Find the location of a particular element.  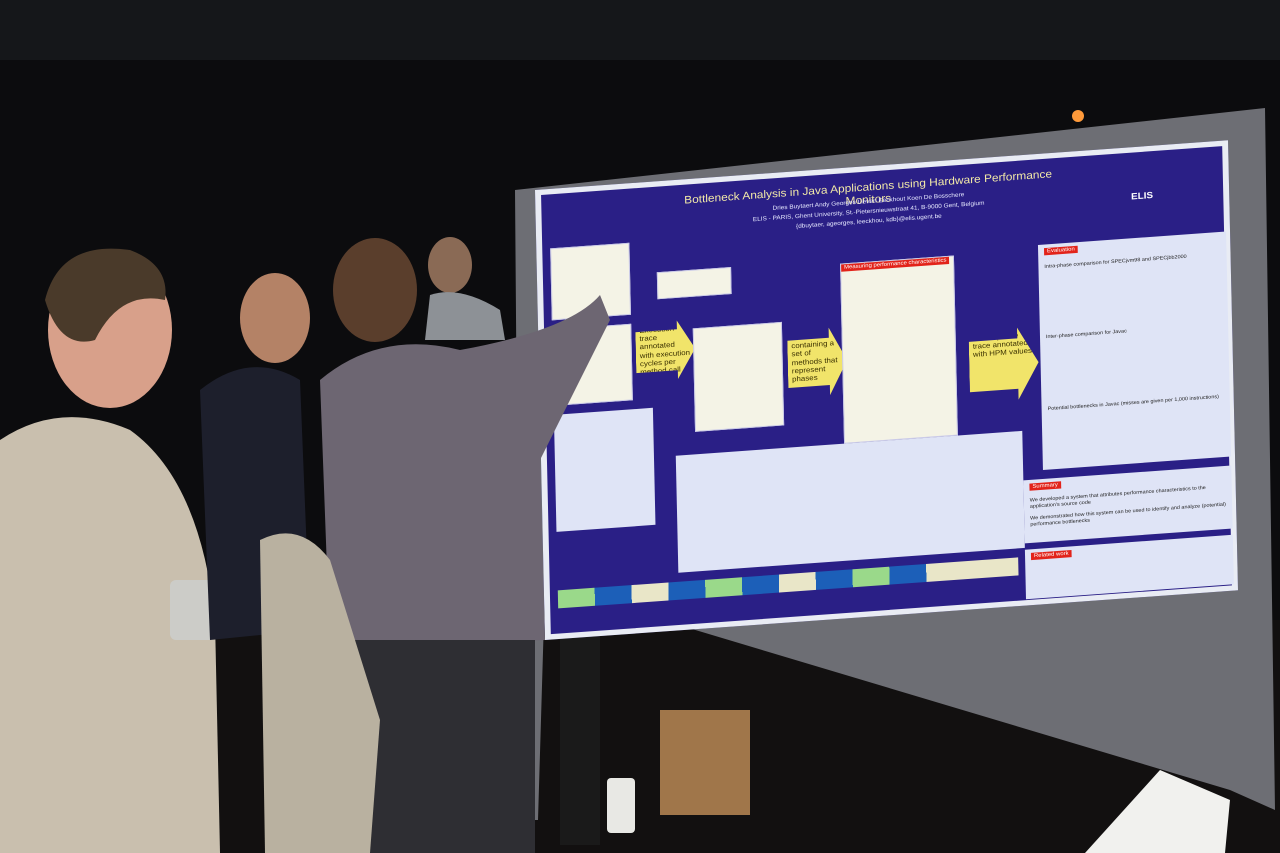

measuring-box: Measuring performance characteristics is located at coordinates (899, 349).